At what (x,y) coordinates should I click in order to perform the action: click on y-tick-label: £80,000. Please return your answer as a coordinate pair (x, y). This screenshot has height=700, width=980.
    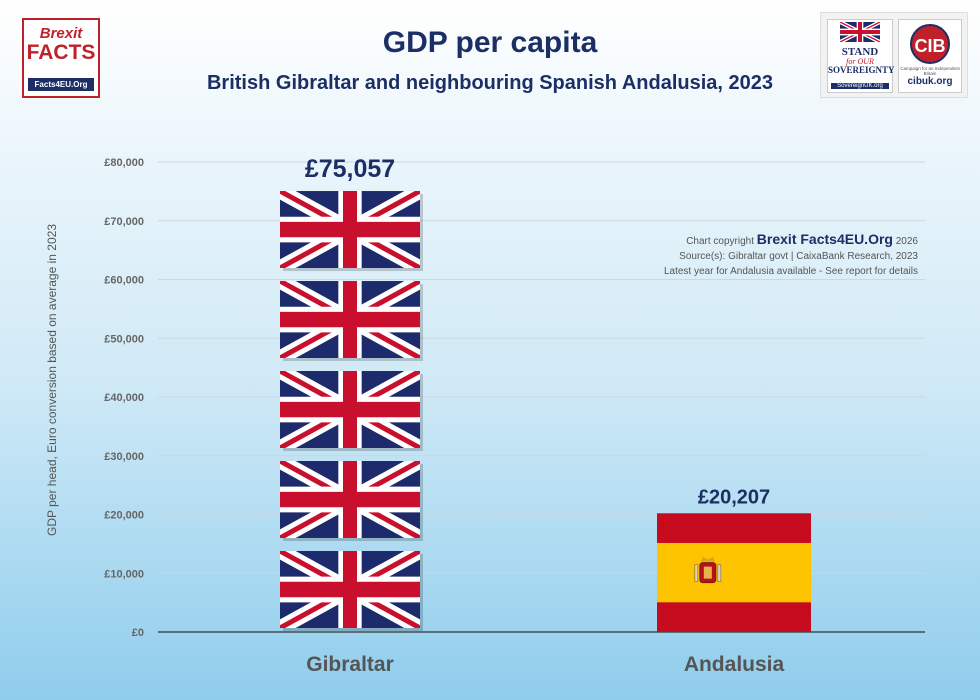
    Looking at the image, I should click on (124, 163).